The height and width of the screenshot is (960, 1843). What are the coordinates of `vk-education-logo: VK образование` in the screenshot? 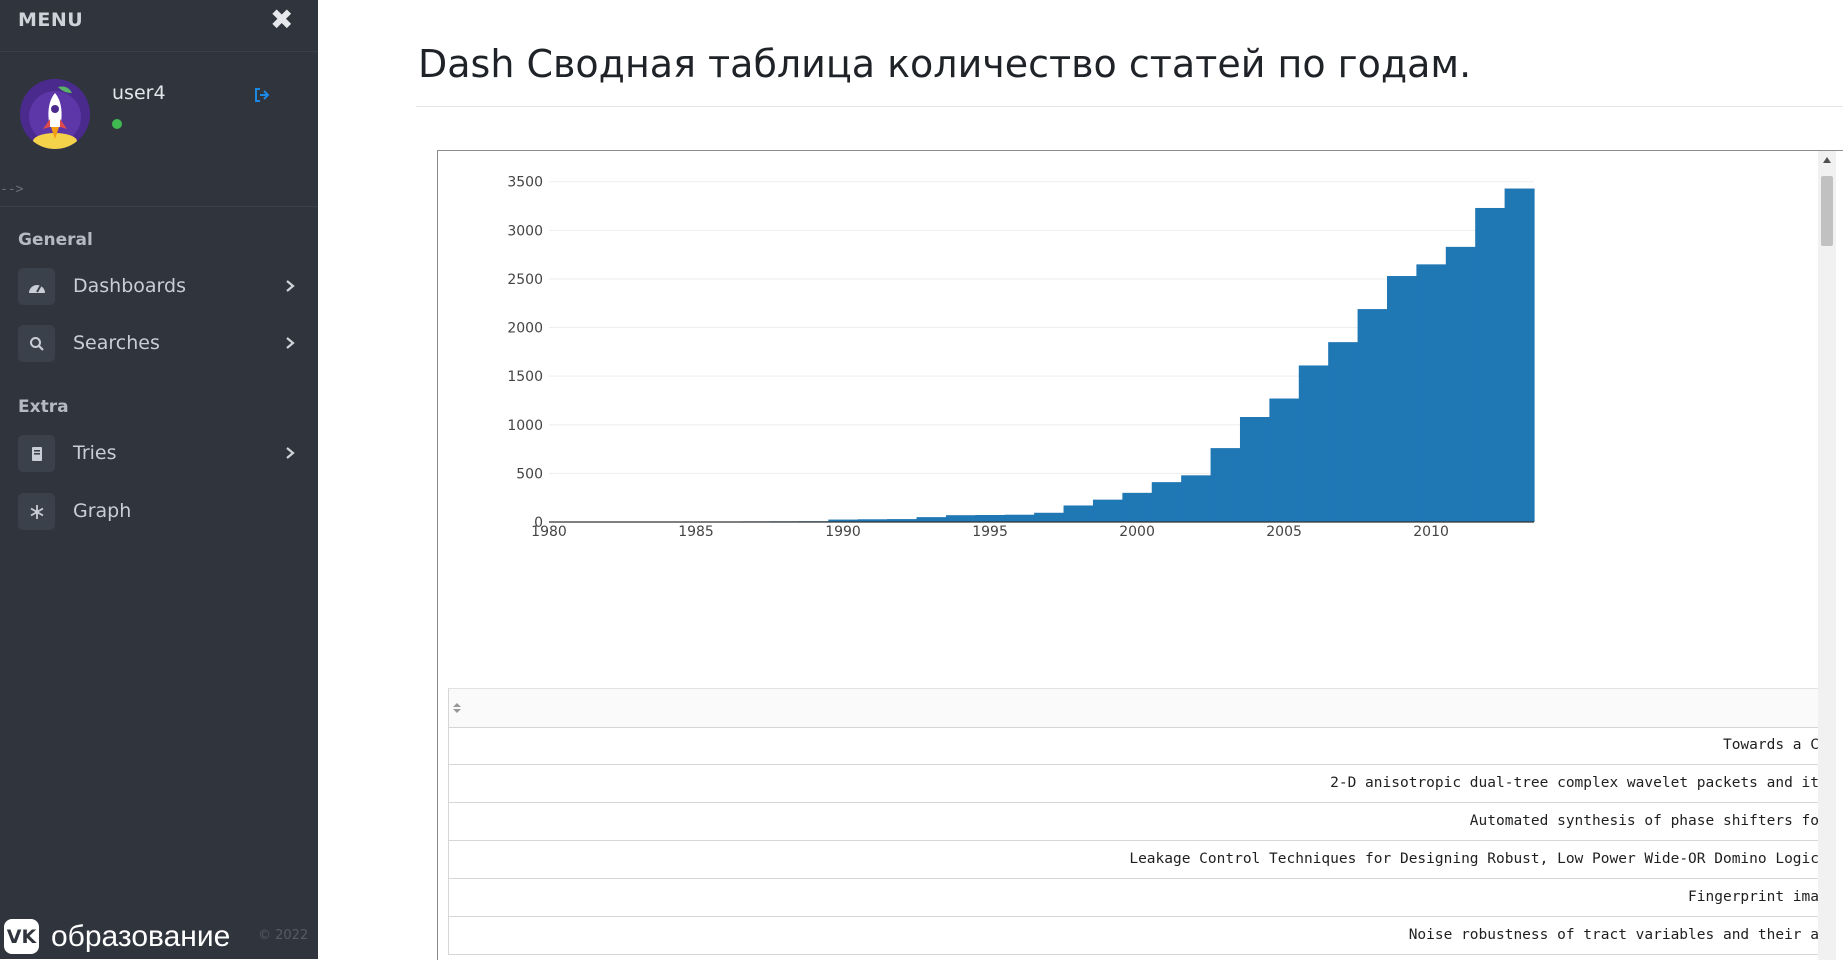 It's located at (117, 936).